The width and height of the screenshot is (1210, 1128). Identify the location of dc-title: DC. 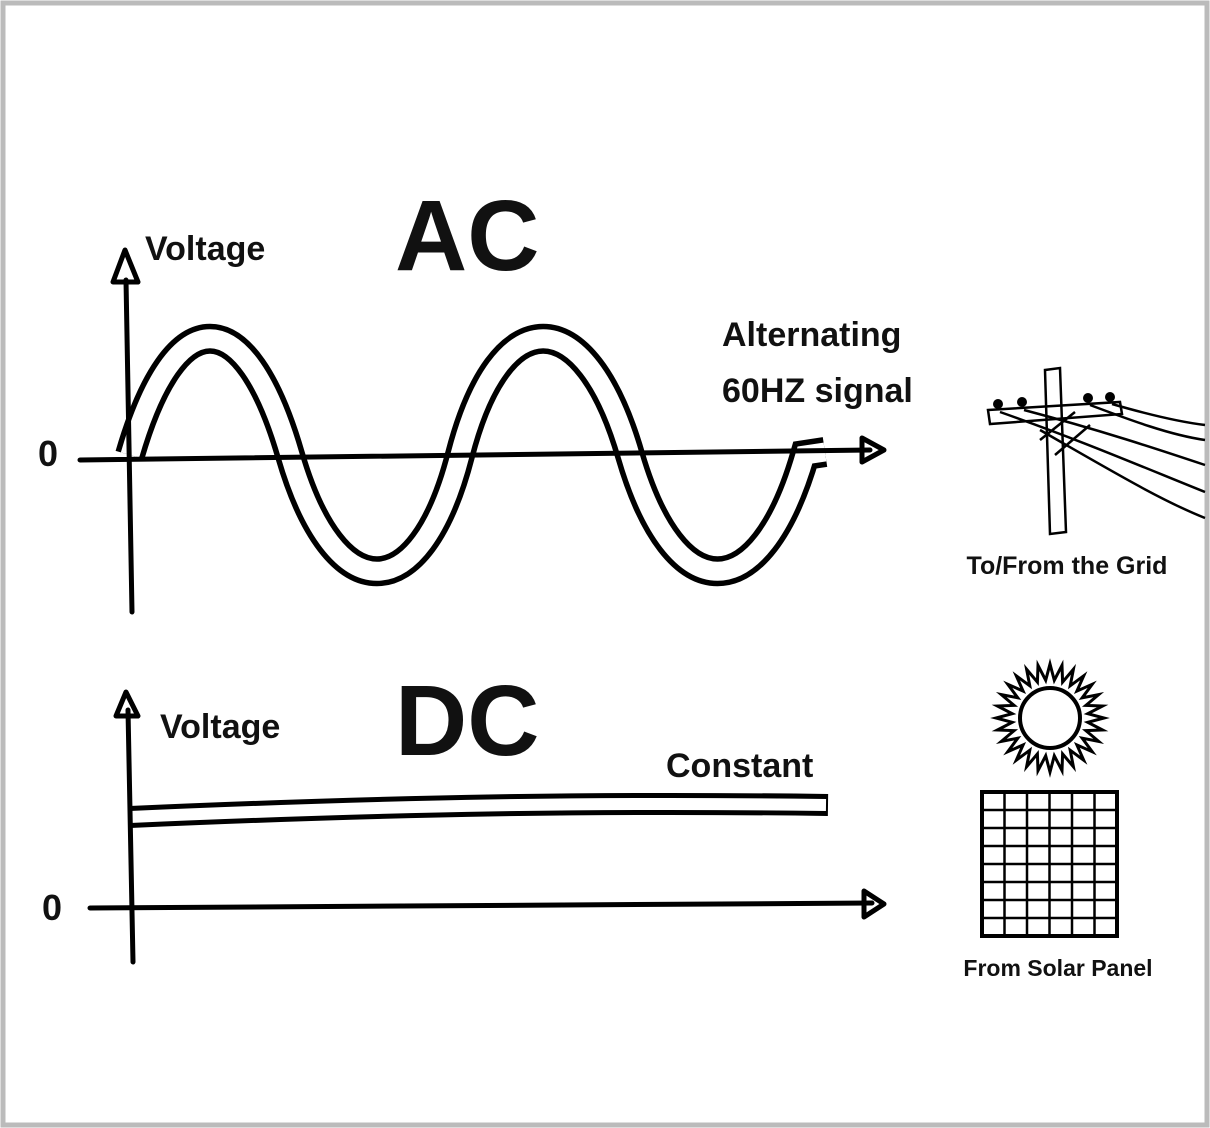
(467, 721).